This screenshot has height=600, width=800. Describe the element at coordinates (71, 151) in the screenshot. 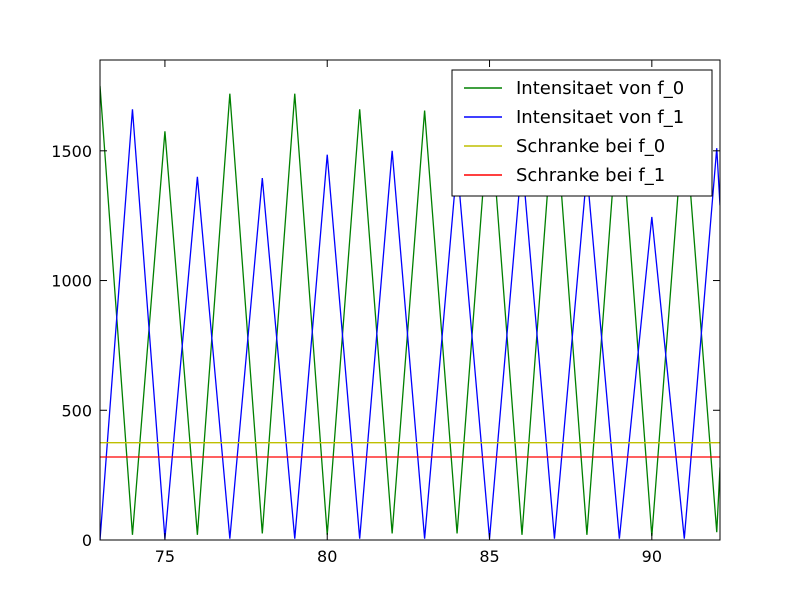

I see `y-tick-label: 1500` at that location.